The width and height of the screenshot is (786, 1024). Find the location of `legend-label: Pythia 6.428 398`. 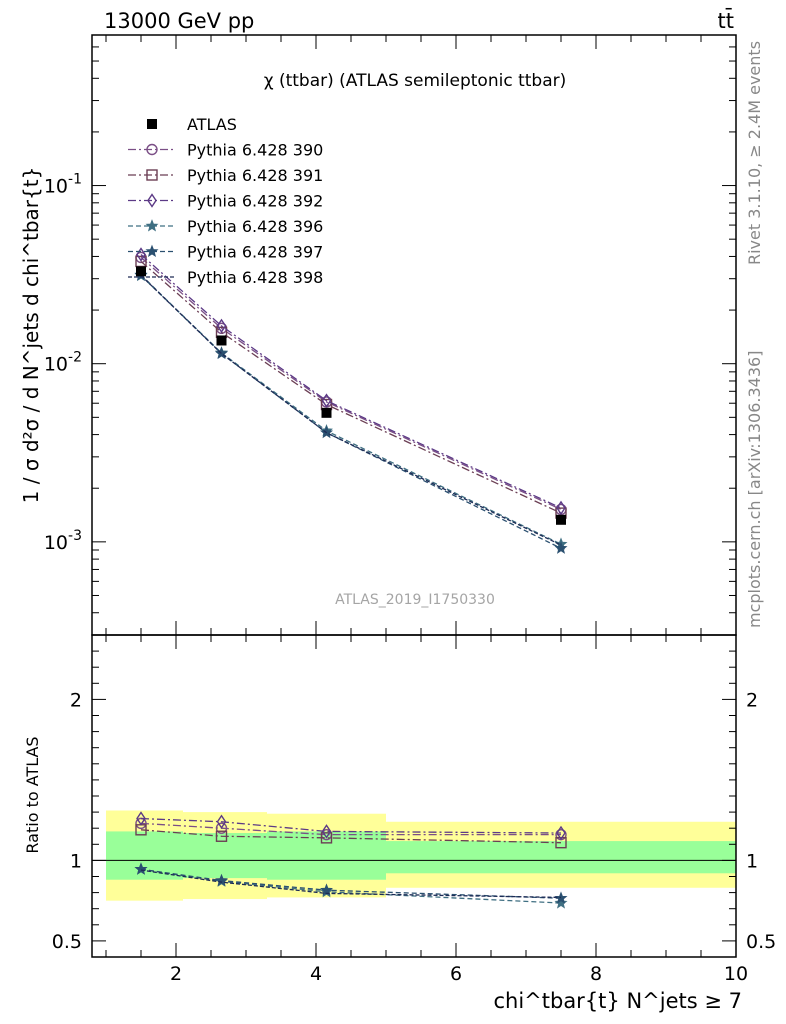

legend-label: Pythia 6.428 398 is located at coordinates (255, 277).